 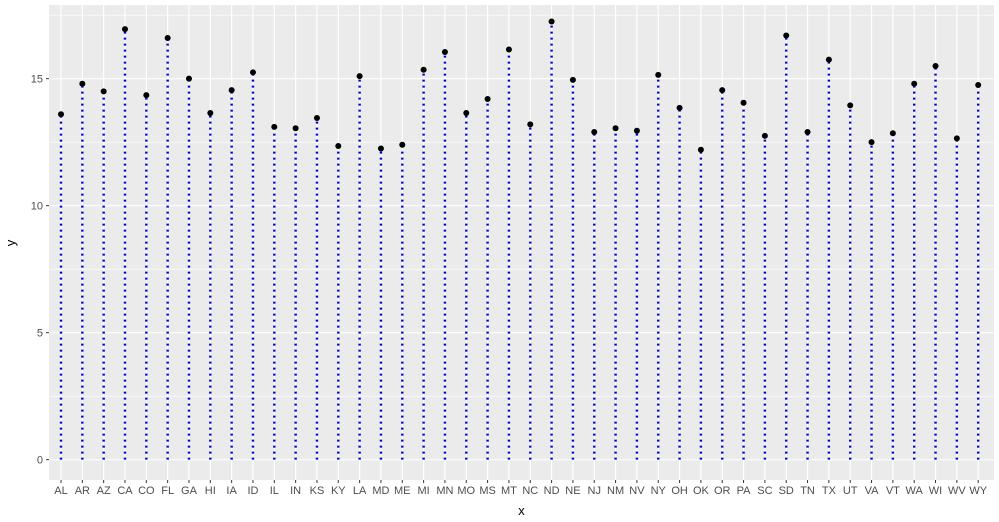 What do you see at coordinates (701, 491) in the screenshot?
I see `x-tick-label-ok: OK` at bounding box center [701, 491].